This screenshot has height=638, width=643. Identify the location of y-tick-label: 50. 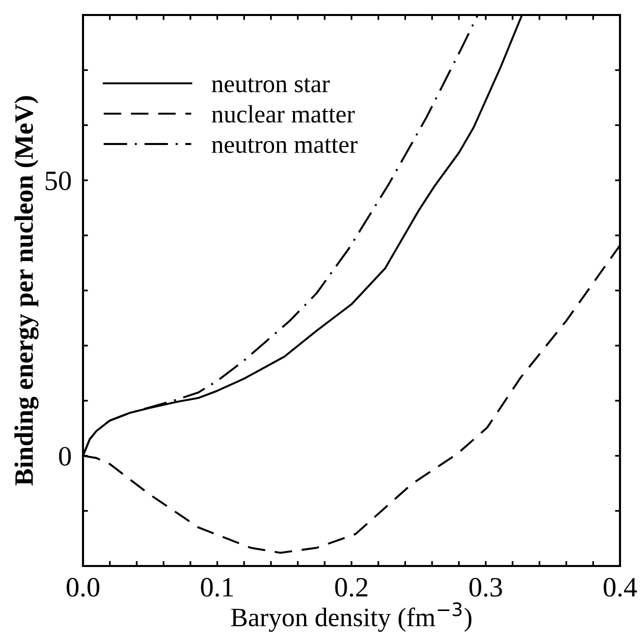
(58, 180).